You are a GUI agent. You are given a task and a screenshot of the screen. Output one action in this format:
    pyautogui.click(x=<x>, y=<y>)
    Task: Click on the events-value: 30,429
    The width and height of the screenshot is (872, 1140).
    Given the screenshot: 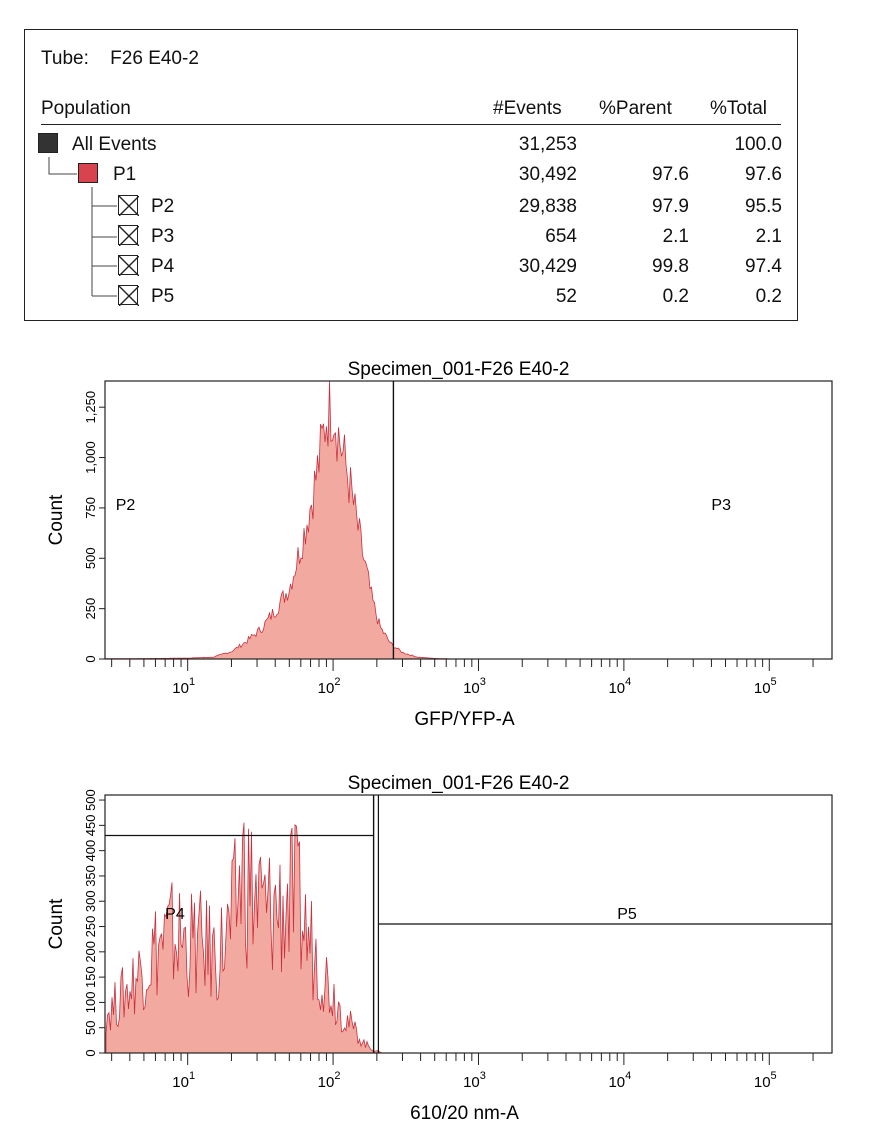 What is the action you would take?
    pyautogui.click(x=547, y=266)
    